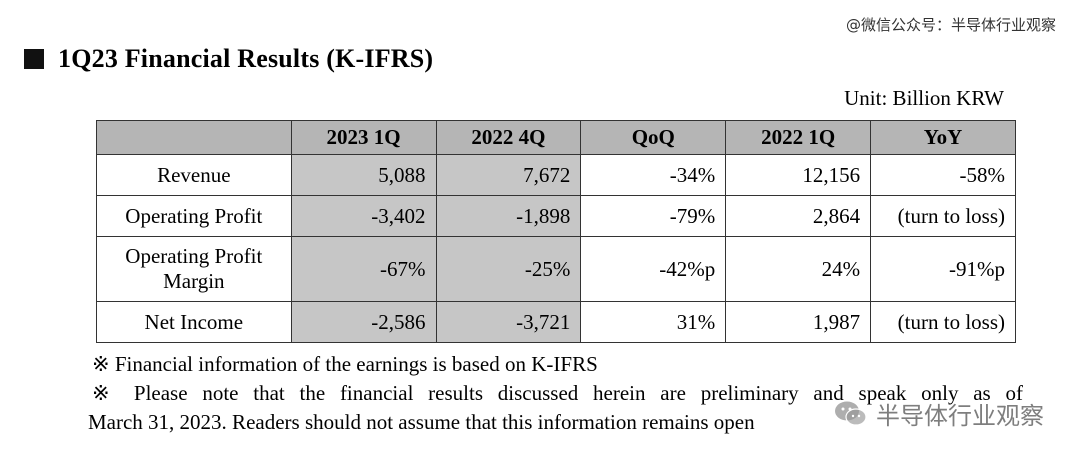 Image resolution: width=1080 pixels, height=468 pixels. What do you see at coordinates (653, 216) in the screenshot?
I see `table-cell: -79%` at bounding box center [653, 216].